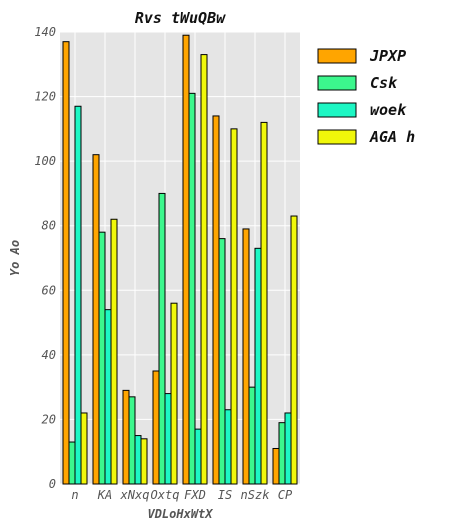  I want to click on y-tick-label: 20, so click(49, 419).